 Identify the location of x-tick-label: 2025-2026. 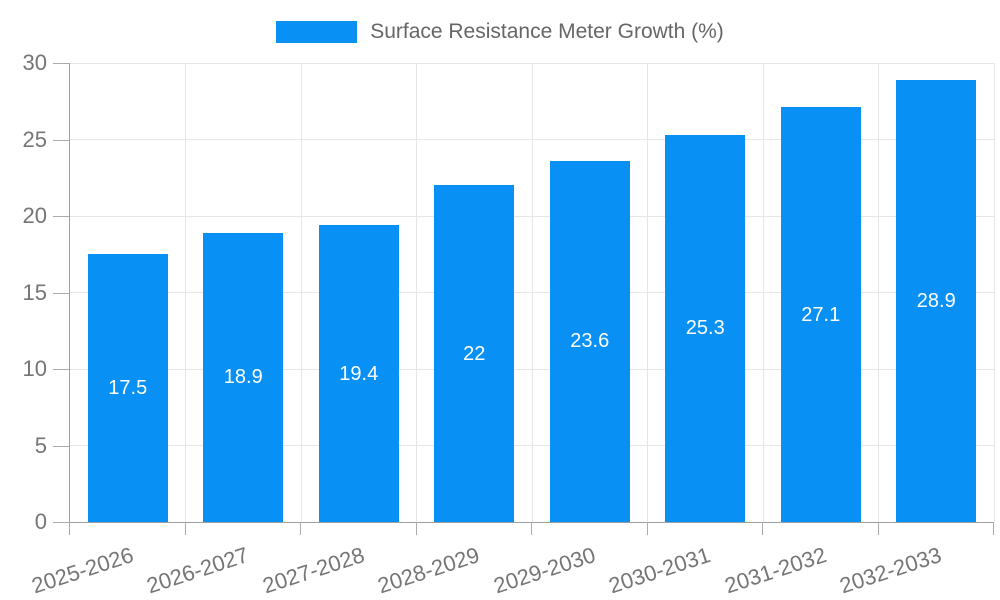
(82, 570).